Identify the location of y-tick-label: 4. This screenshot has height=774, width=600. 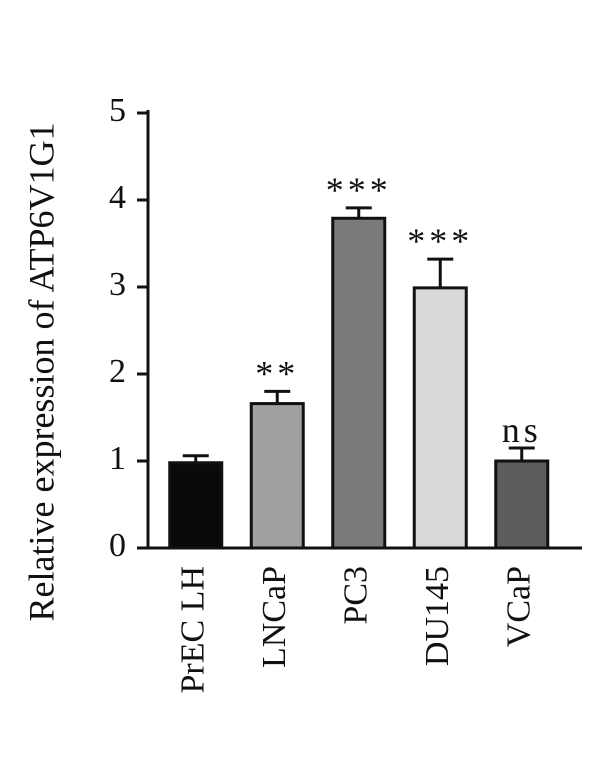
(117, 197).